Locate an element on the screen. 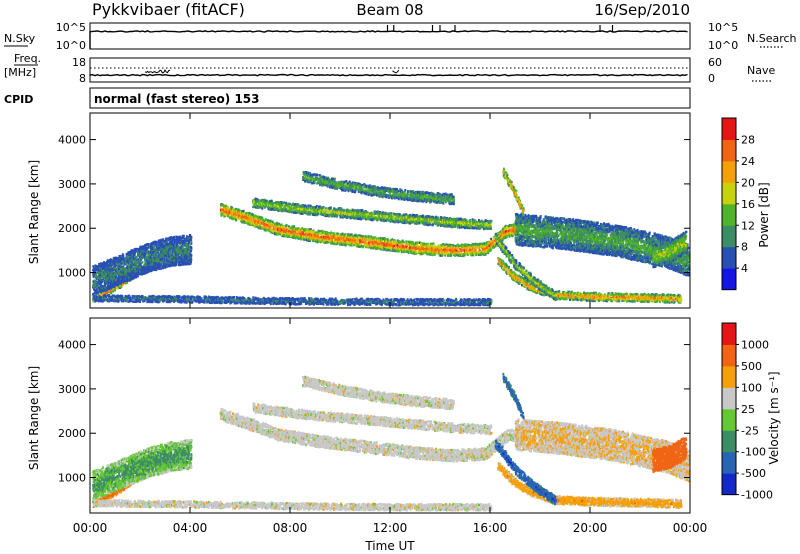 The height and width of the screenshot is (554, 800). freq-blip is located at coordinates (396, 71).